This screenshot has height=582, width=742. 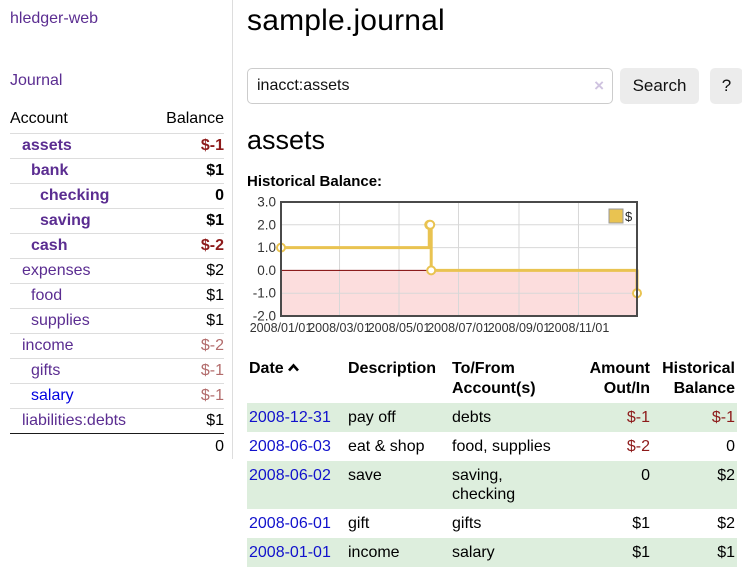 I want to click on tx-balance: $-1, so click(x=723, y=417).